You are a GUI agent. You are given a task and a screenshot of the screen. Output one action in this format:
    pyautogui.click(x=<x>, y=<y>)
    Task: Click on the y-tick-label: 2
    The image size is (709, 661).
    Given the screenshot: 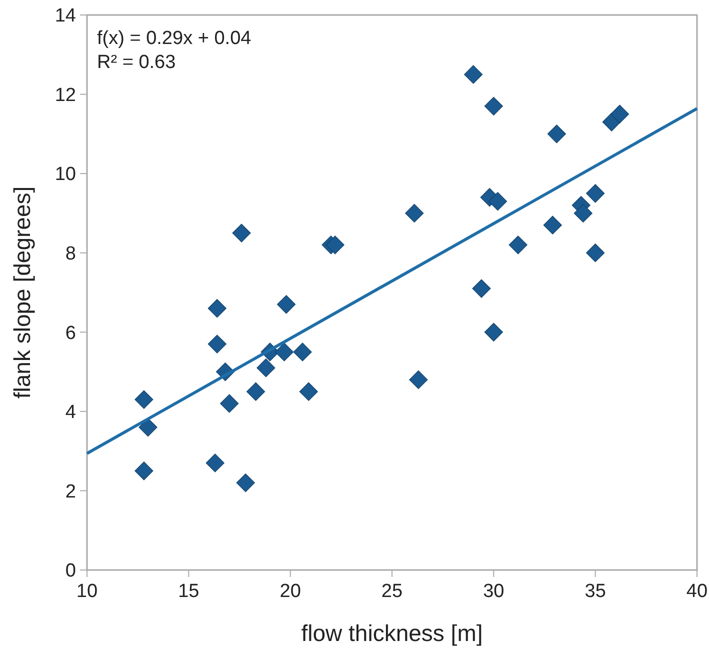 What is the action you would take?
    pyautogui.click(x=70, y=491)
    